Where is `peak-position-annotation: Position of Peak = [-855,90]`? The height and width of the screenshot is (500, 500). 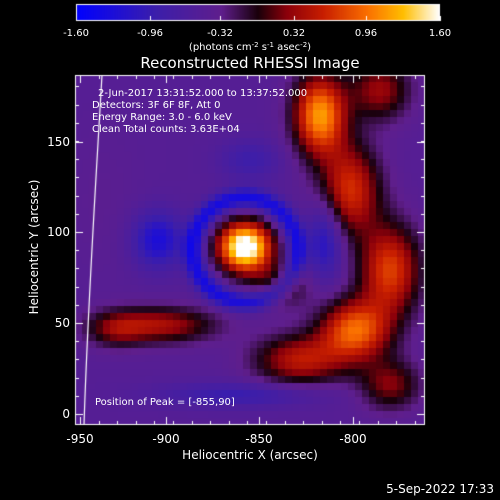 peak-position-annotation: Position of Peak = [-855,90] is located at coordinates (165, 402).